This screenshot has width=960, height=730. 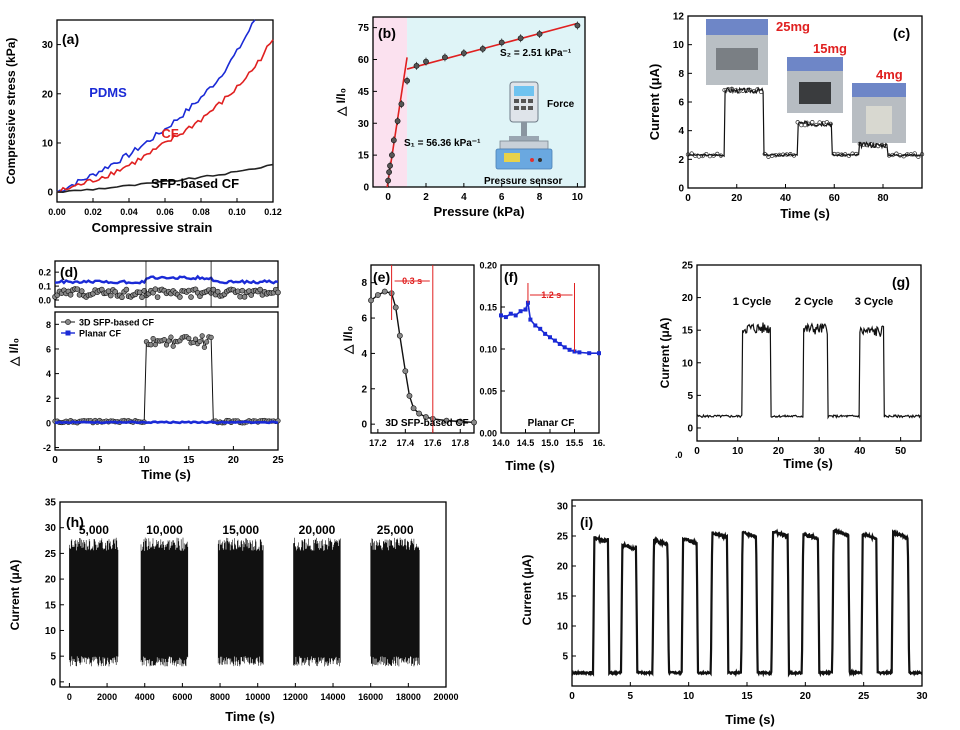 I want to click on x-tick-label: 40, so click(x=860, y=451).